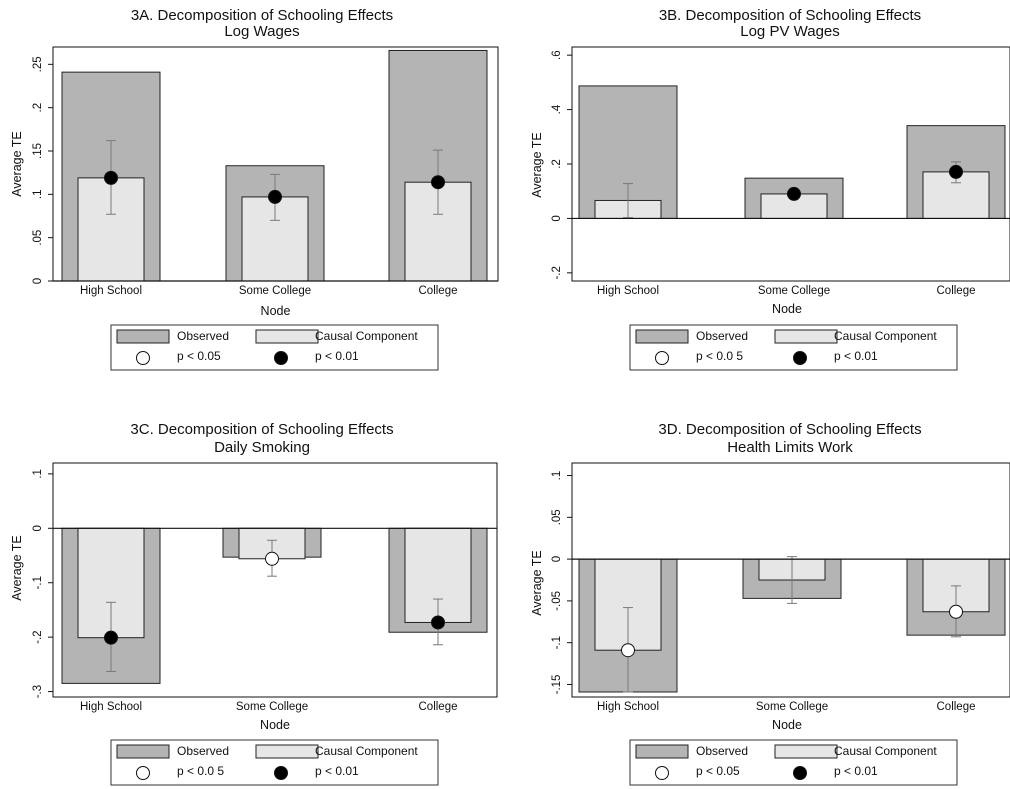  Describe the element at coordinates (557, 685) in the screenshot. I see `y-tick-label: -.15` at that location.